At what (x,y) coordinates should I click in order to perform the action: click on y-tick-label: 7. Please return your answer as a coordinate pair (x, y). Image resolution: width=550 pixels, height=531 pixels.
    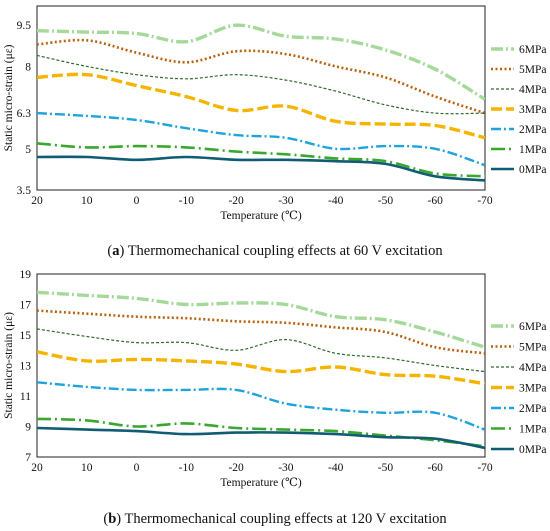
    Looking at the image, I should click on (28, 458).